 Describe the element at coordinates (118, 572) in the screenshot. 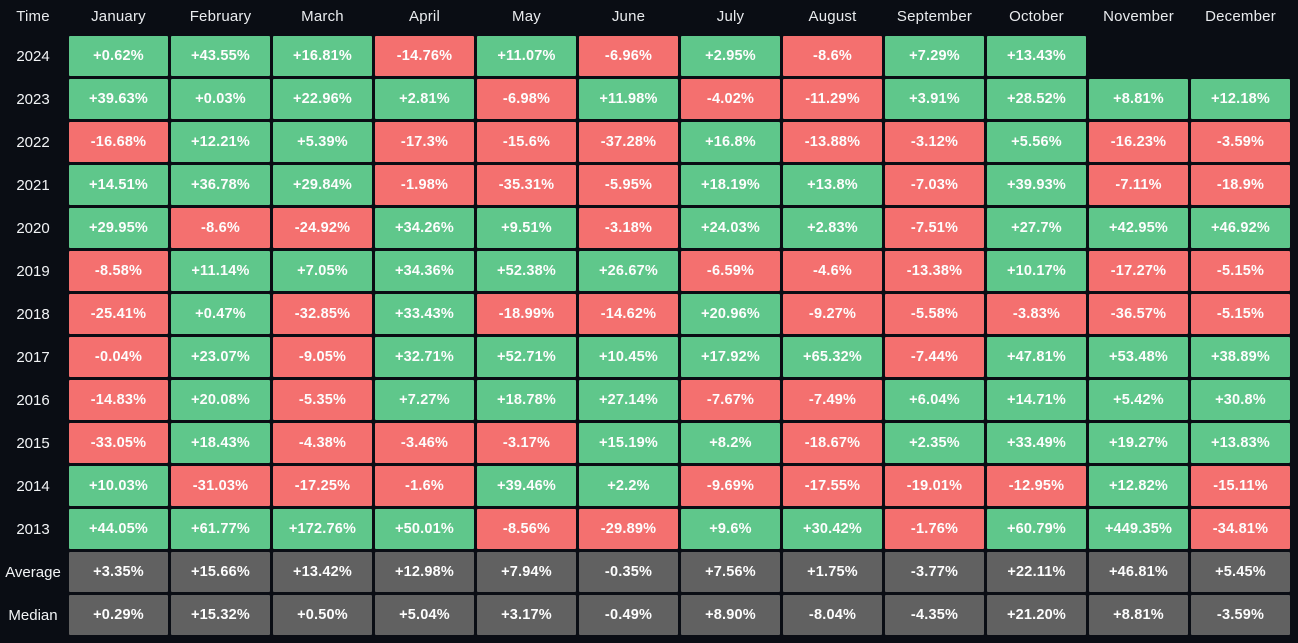

I see `return-cell: +3.35%` at that location.